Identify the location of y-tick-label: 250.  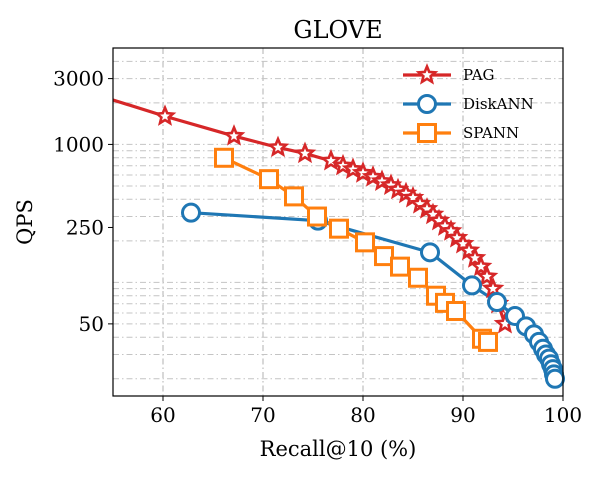
(85, 227).